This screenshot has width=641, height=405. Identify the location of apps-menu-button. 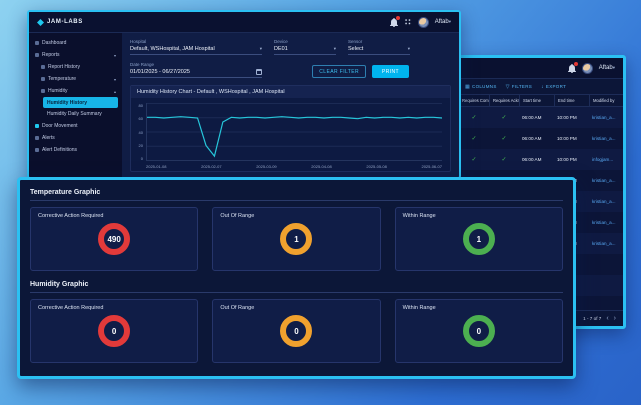
(407, 22).